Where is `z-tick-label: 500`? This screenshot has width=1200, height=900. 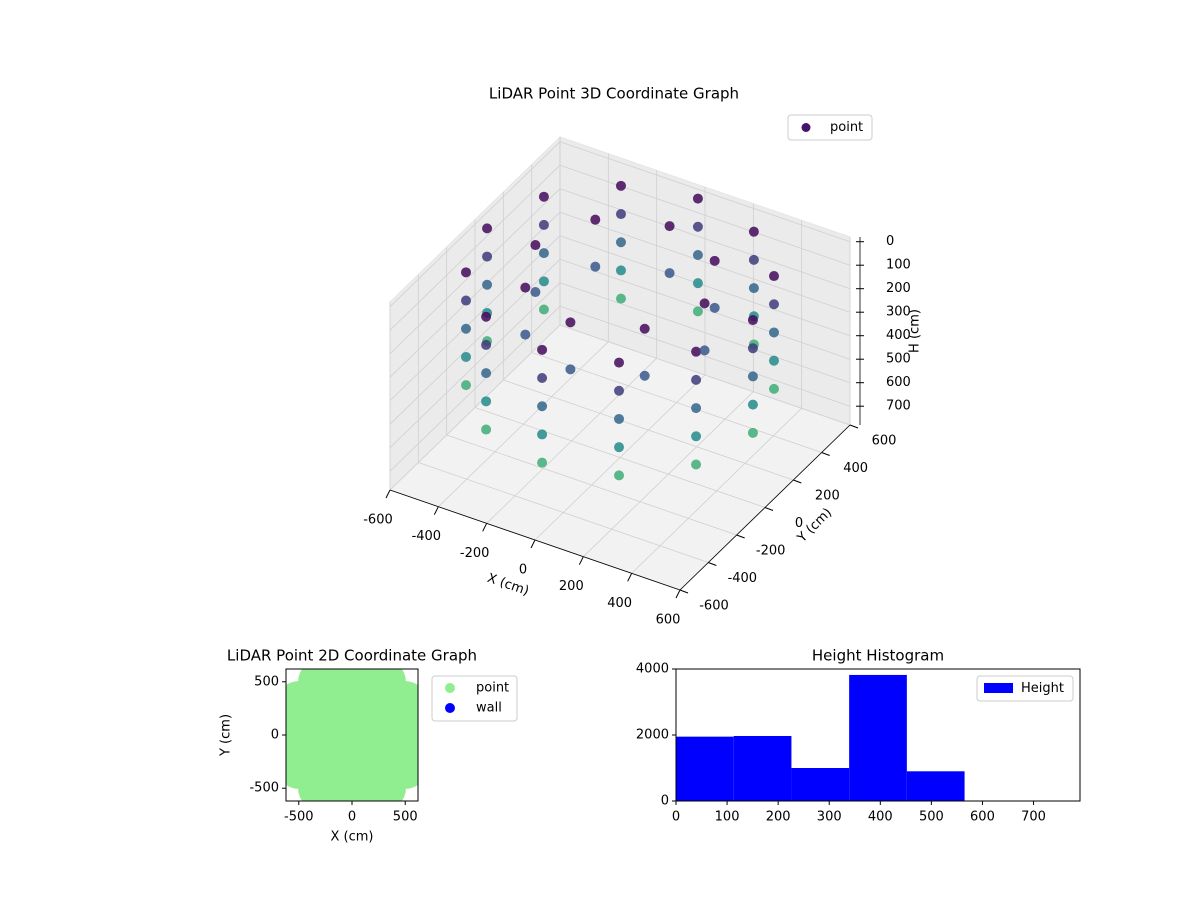 z-tick-label: 500 is located at coordinates (898, 359).